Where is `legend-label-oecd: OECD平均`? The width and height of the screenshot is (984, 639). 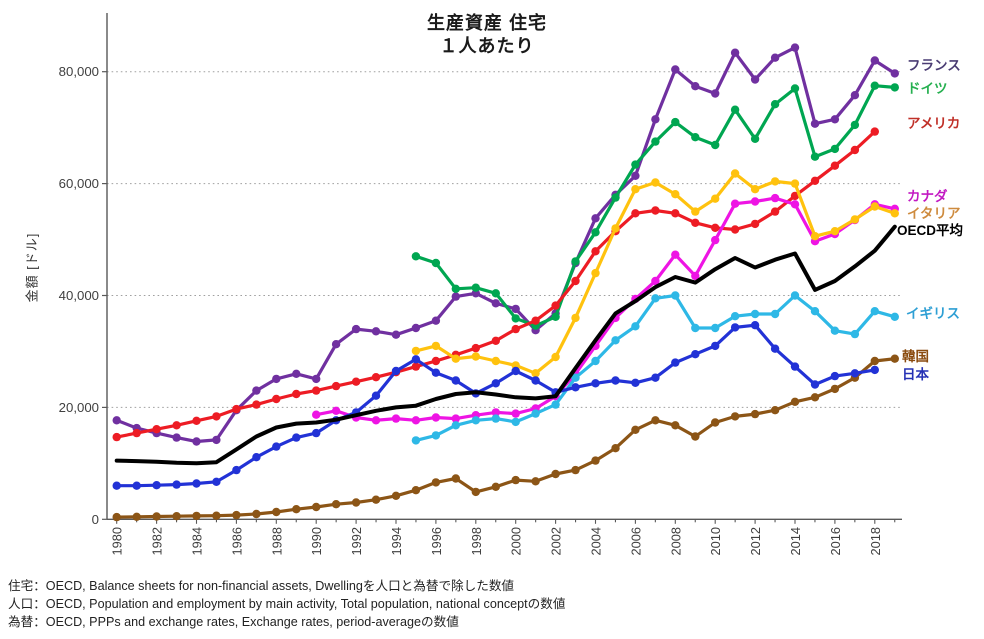
legend-label-oecd: OECD平均 is located at coordinates (930, 230).